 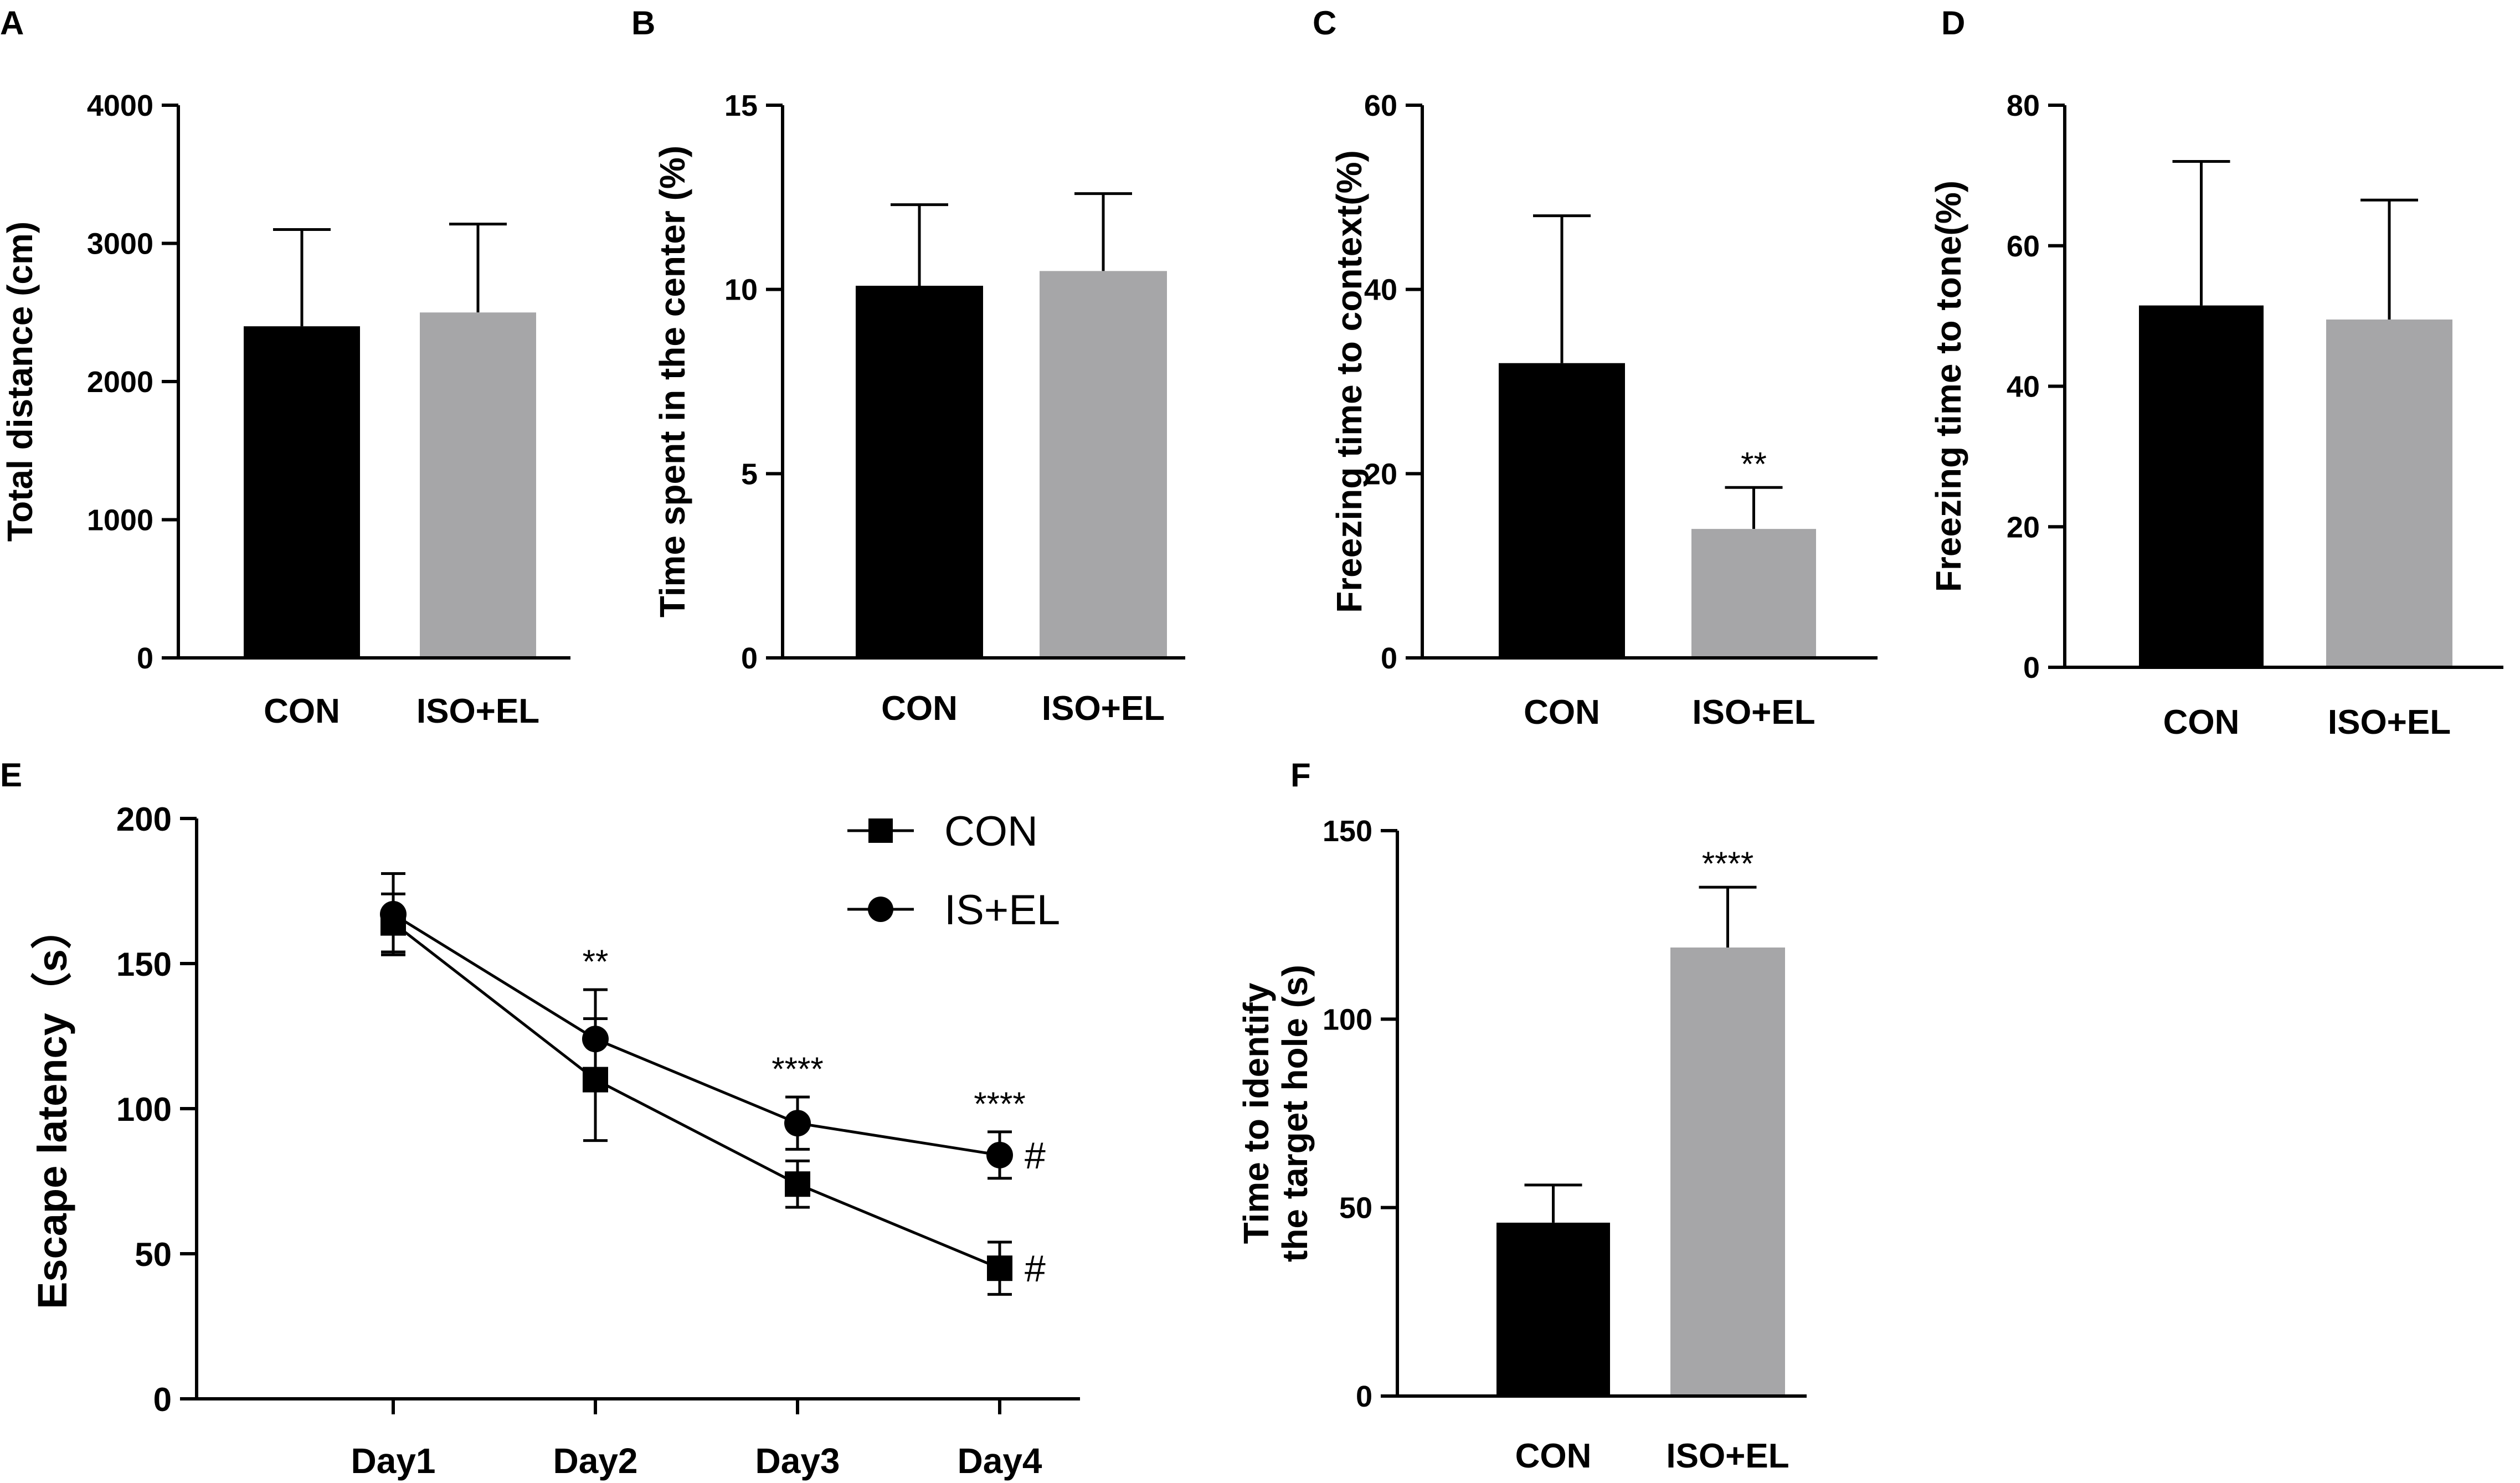 What do you see at coordinates (1325, 23) in the screenshot?
I see `panel-letter: C` at bounding box center [1325, 23].